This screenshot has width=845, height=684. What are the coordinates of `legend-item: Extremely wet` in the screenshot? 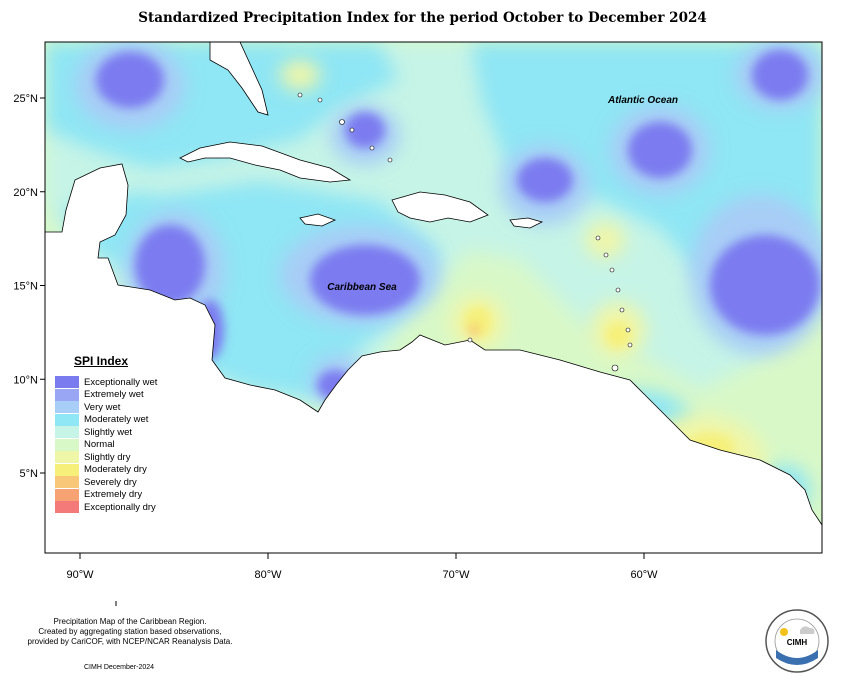 It's located at (117, 395).